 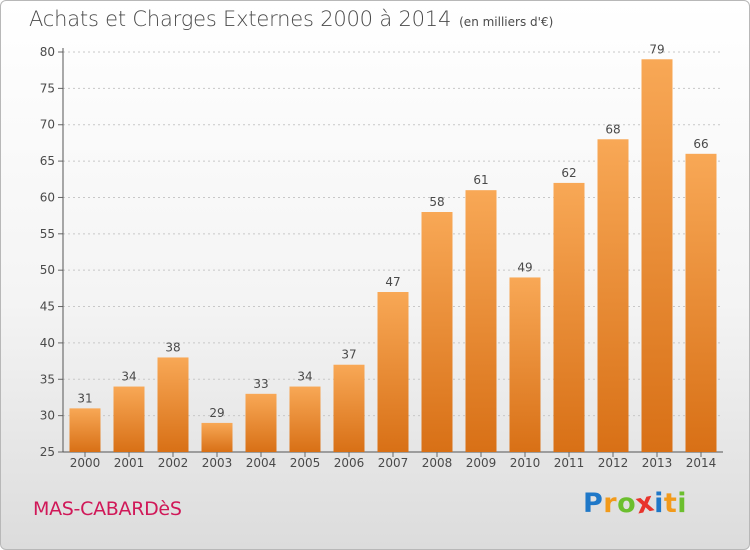 I want to click on x-tick-label: 2005, so click(x=305, y=463).